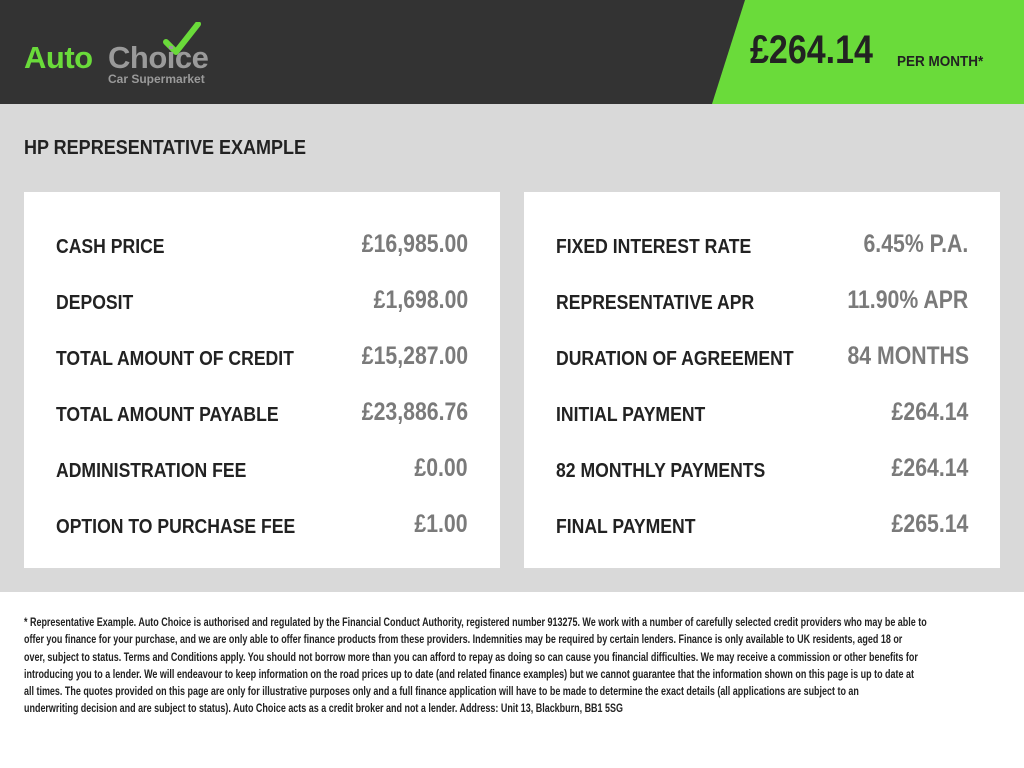  What do you see at coordinates (95, 302) in the screenshot?
I see `finance-label: DEPOSIT` at bounding box center [95, 302].